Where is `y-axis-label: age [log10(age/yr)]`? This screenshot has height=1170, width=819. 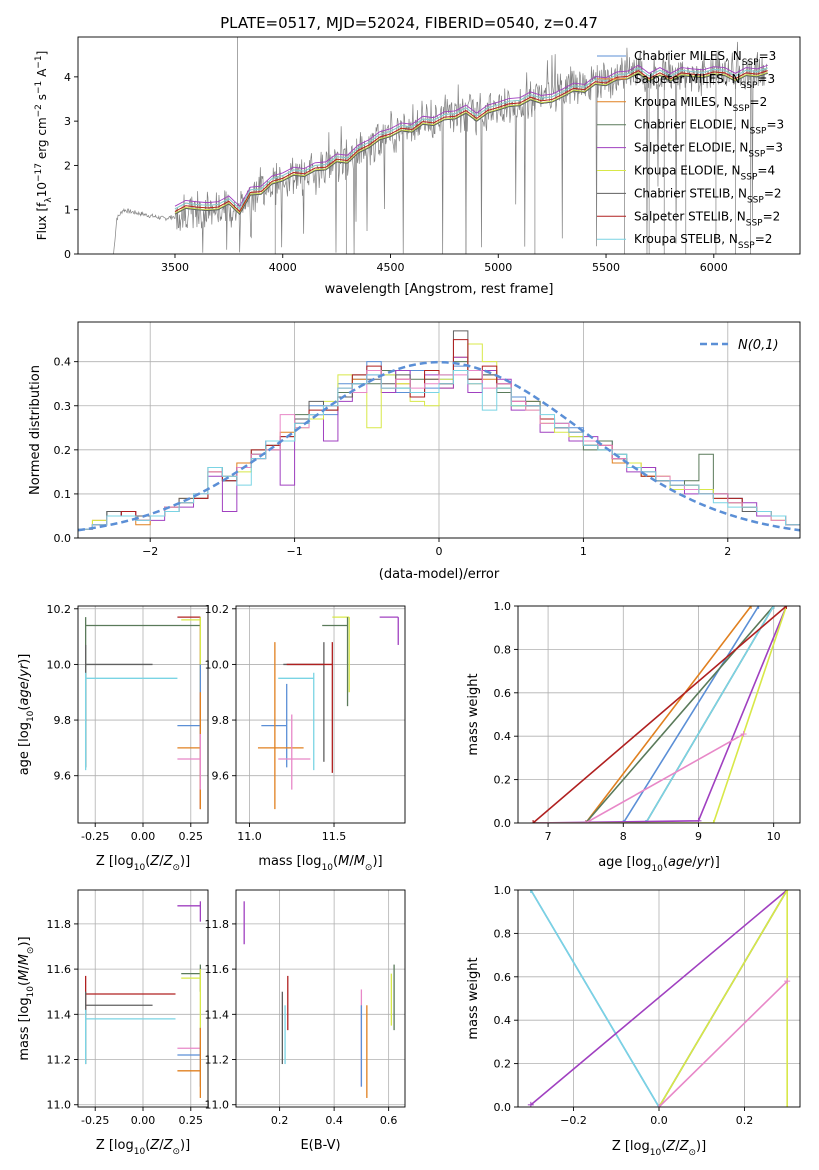 y-axis-label: age [log10(age/yr)] is located at coordinates (26, 715).